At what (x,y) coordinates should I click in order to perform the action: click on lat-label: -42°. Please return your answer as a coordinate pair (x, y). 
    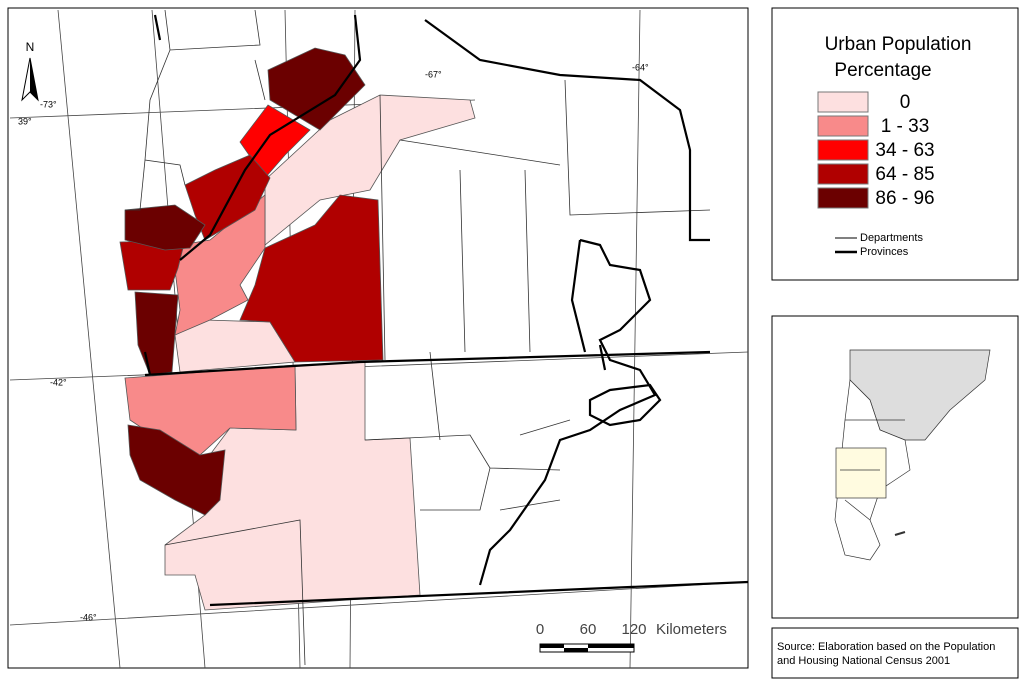
    Looking at the image, I should click on (58, 382).